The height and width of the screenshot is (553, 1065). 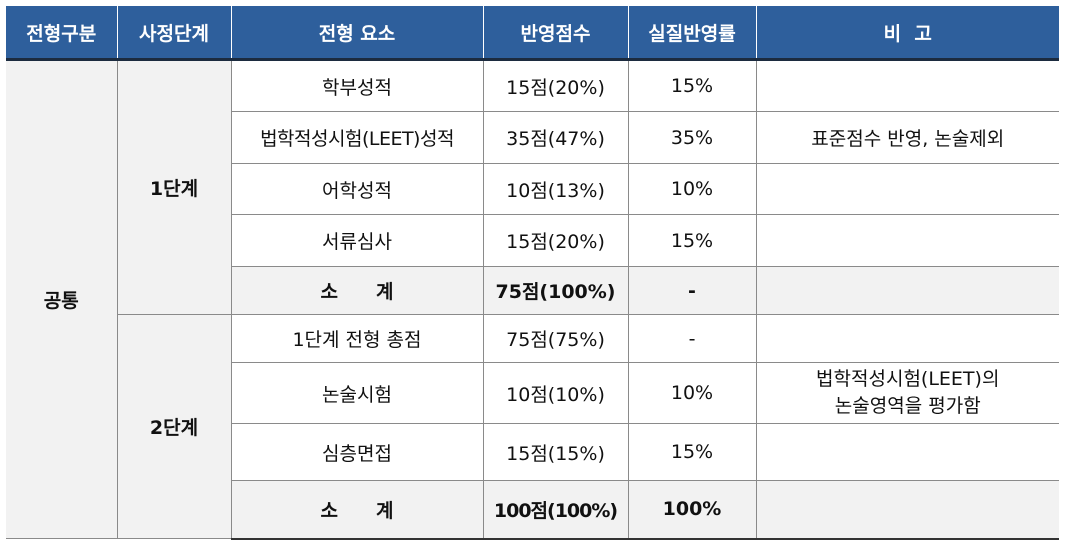 What do you see at coordinates (555, 338) in the screenshot?
I see `score-cell: 75점(75%)` at bounding box center [555, 338].